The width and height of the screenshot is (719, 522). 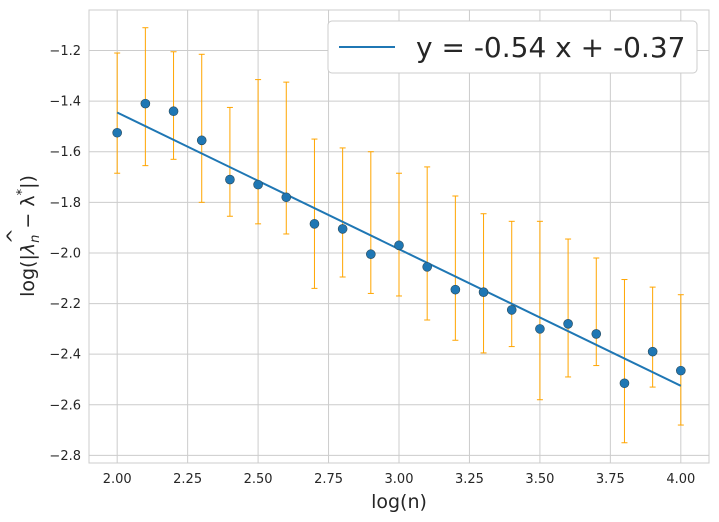 I want to click on y-tick-label: −1.4, so click(x=65, y=102).